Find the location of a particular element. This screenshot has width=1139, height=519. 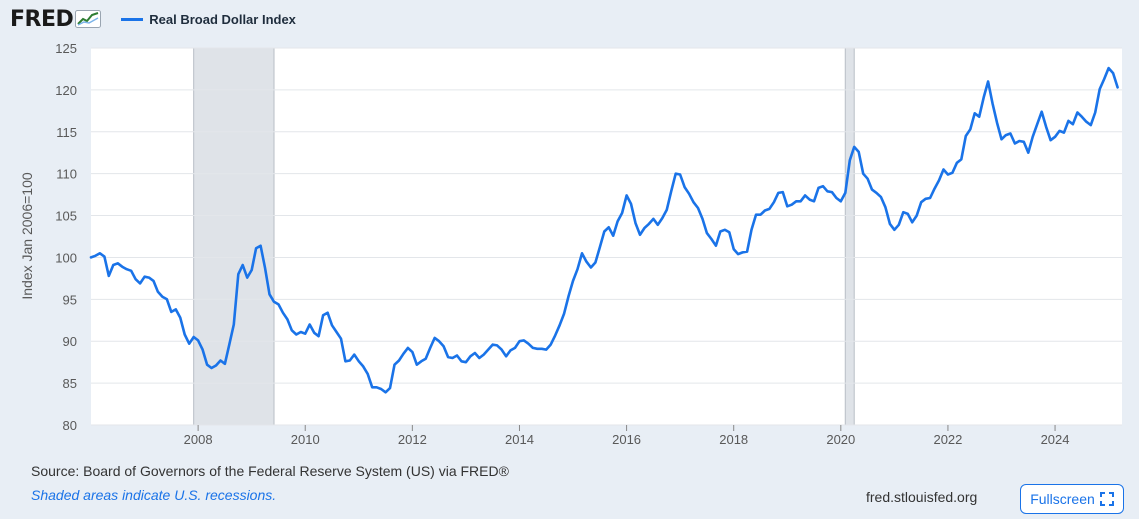

y-tick-label: 105 is located at coordinates (66, 216).